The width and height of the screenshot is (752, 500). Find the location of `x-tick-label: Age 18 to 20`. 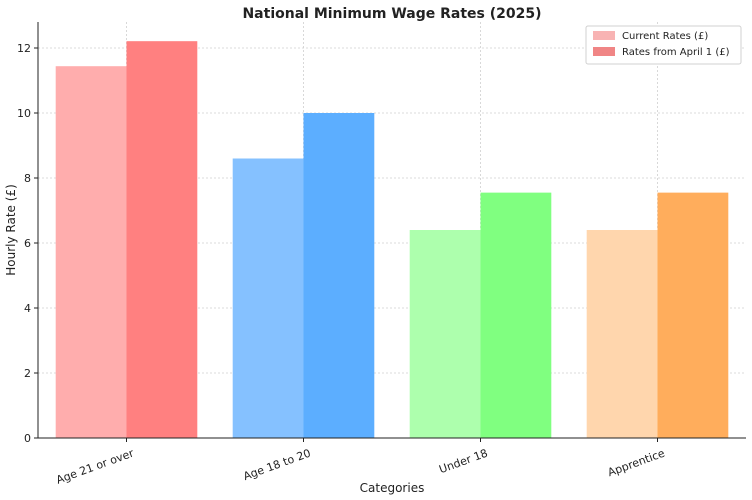

x-tick-label: Age 18 to 20 is located at coordinates (277, 465).